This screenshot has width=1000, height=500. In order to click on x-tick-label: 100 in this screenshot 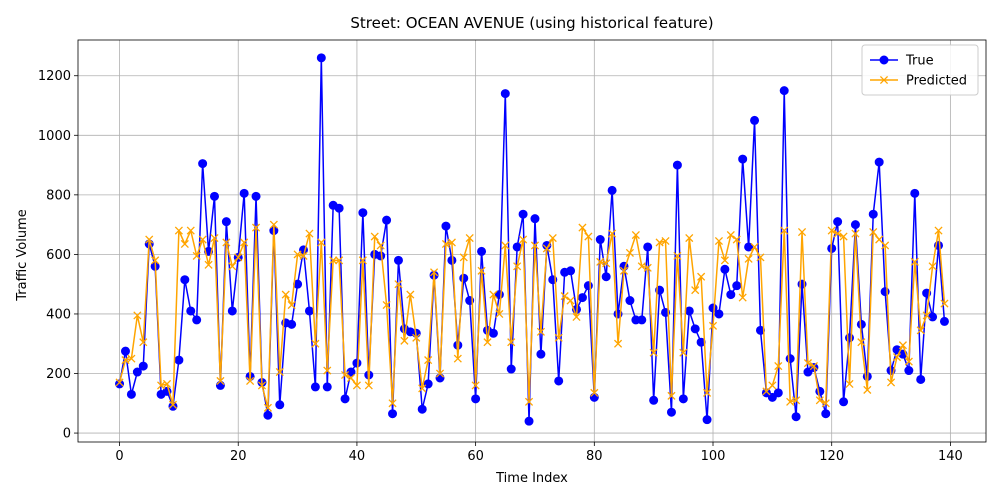, I will do `click(713, 456)`.